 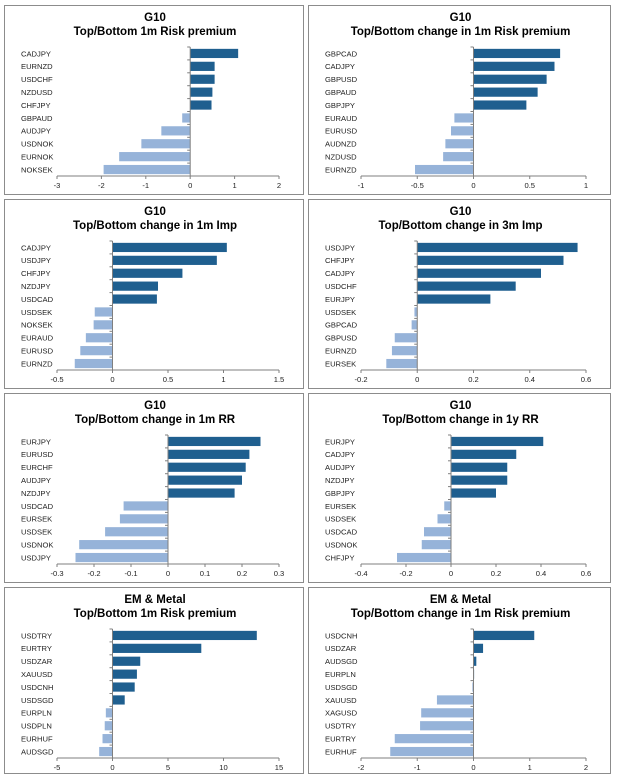 What do you see at coordinates (154, 600) in the screenshot?
I see `chart-title: EM & Metal` at bounding box center [154, 600].